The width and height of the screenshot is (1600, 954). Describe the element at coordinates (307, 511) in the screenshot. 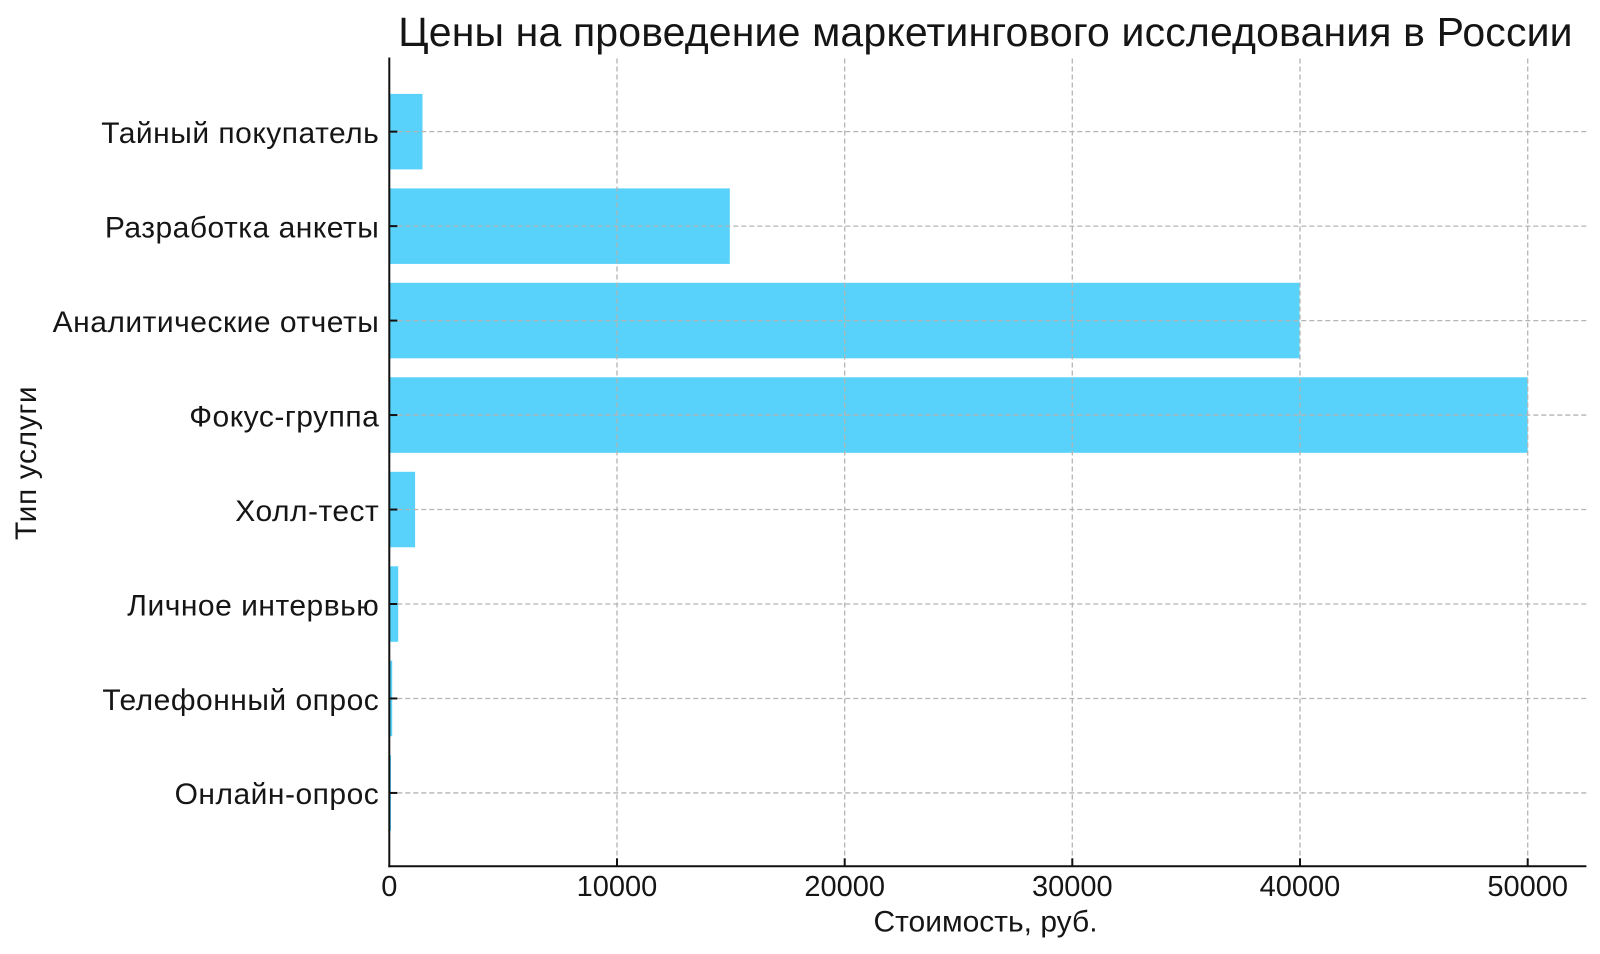

I see `svg-text: Холл-тест` at that location.